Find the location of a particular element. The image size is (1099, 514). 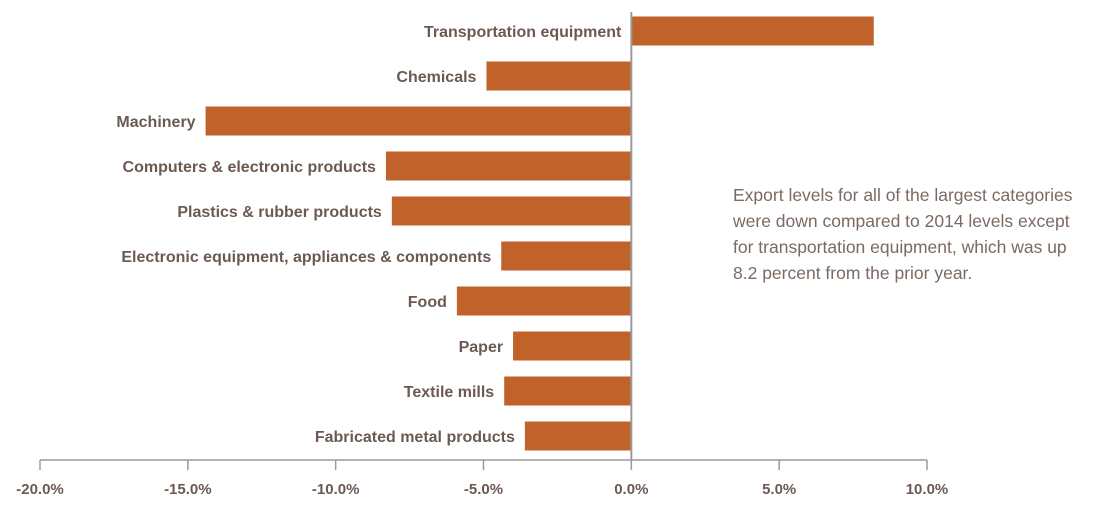

category-label-0: Transportation equipment is located at coordinates (523, 32).